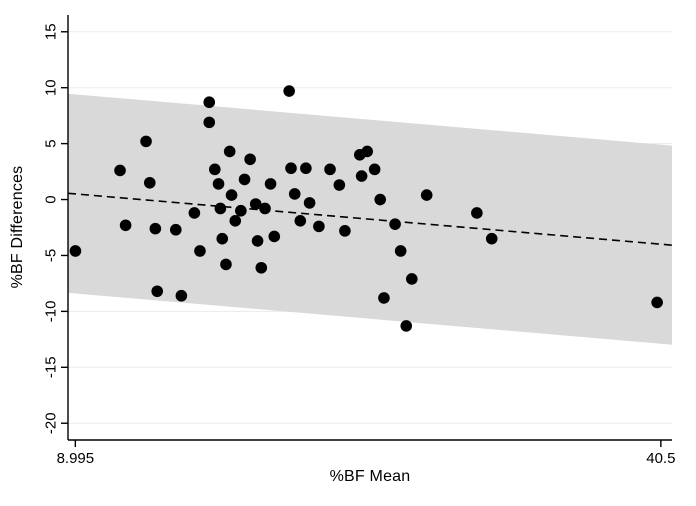 The width and height of the screenshot is (696, 506). I want to click on y-tick-label: 10, so click(51, 87).